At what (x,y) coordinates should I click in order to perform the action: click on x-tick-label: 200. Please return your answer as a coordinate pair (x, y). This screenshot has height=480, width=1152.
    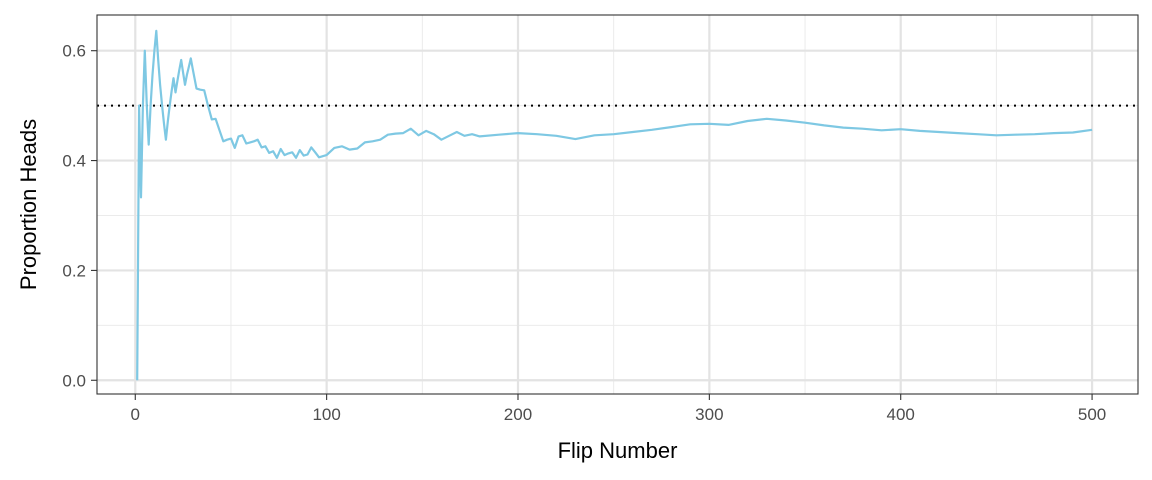
    Looking at the image, I should click on (518, 414).